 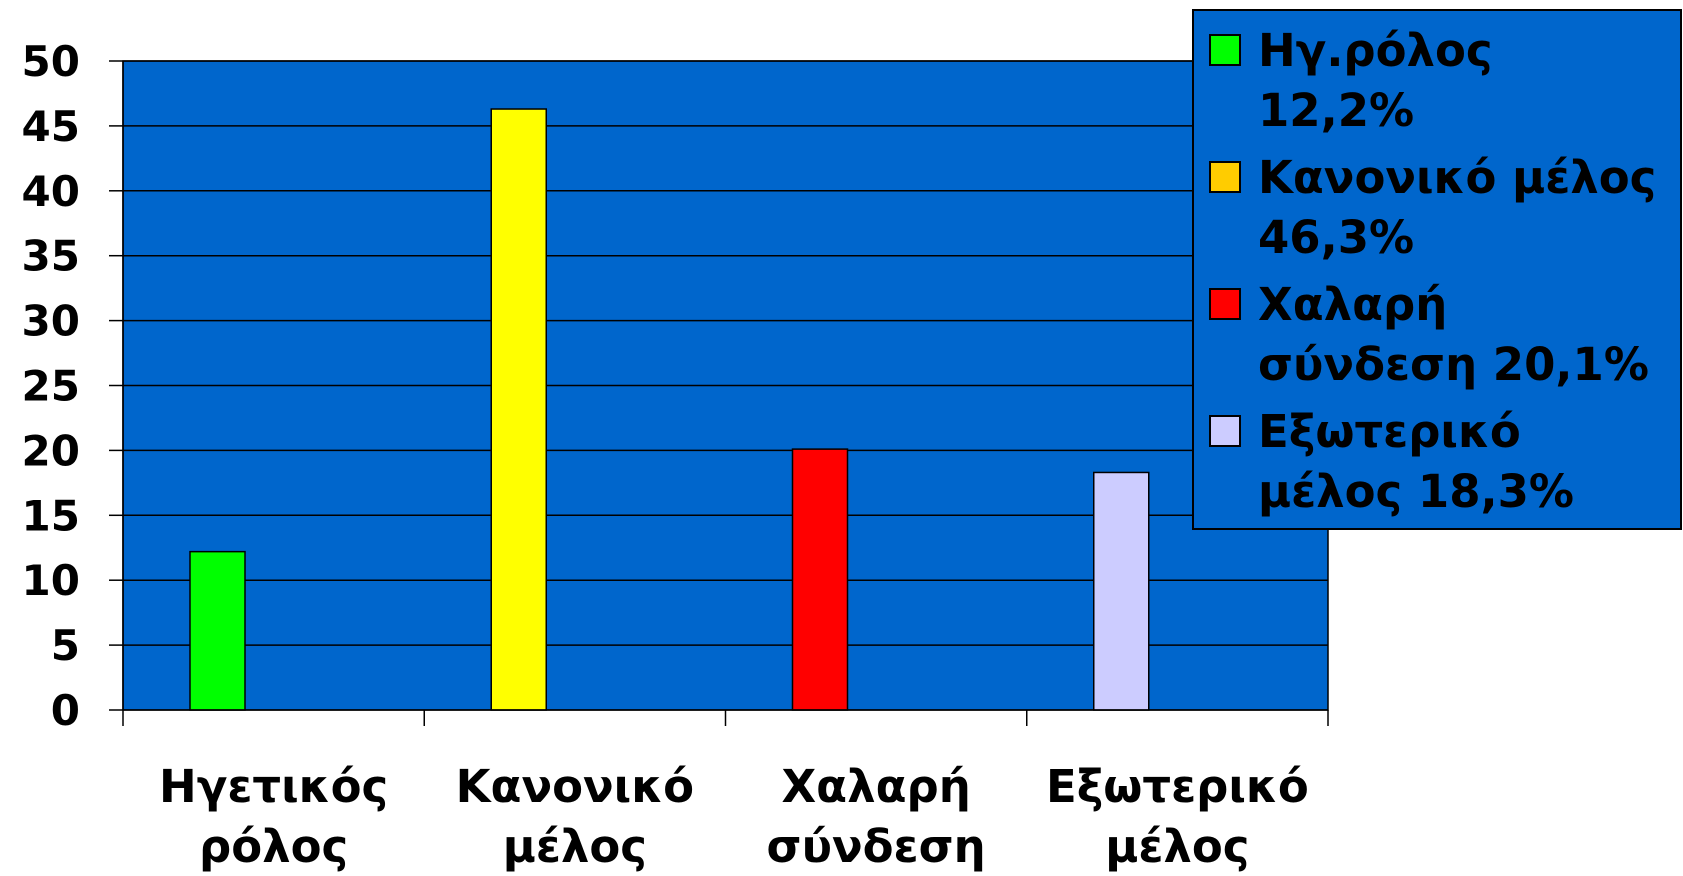 I want to click on x-tick-label: Εξωτερικό, so click(x=1177, y=786).